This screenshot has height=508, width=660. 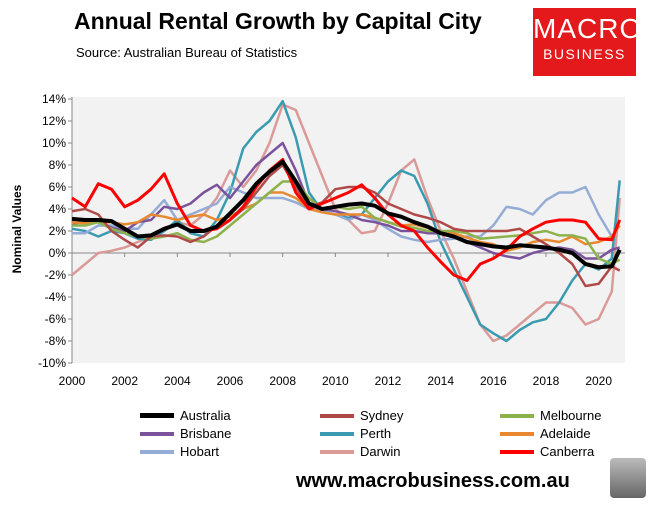 I want to click on legend-label: Australia, so click(x=205, y=415).